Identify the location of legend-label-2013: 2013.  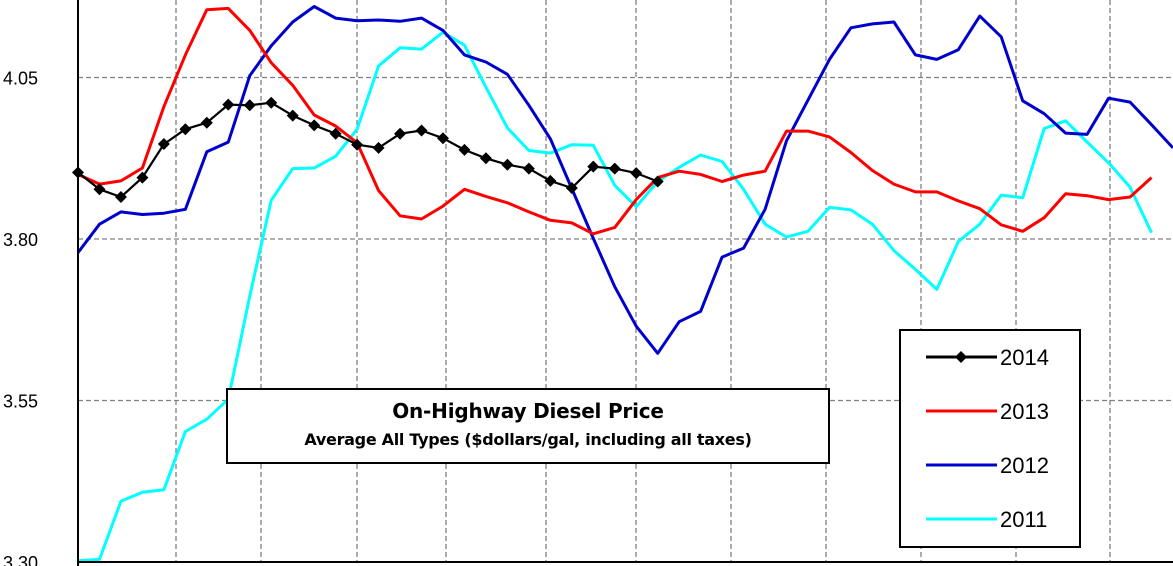
(1024, 411).